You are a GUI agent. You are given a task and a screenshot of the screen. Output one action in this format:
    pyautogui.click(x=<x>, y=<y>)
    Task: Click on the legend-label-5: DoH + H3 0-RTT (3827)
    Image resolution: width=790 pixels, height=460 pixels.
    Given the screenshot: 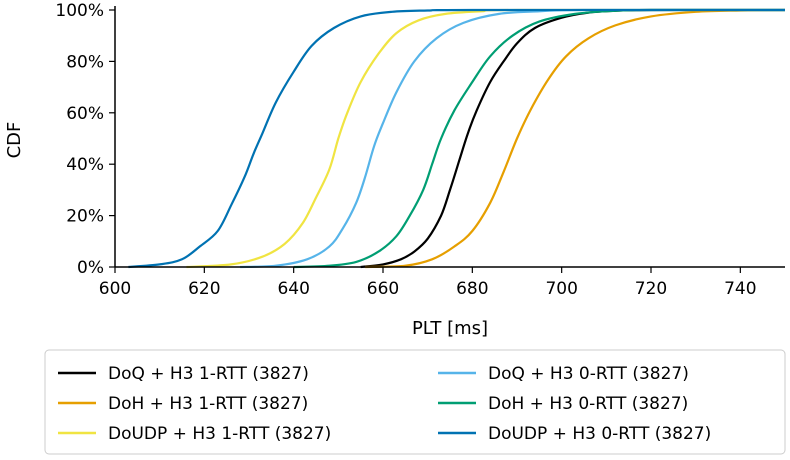 What is the action you would take?
    pyautogui.click(x=588, y=404)
    